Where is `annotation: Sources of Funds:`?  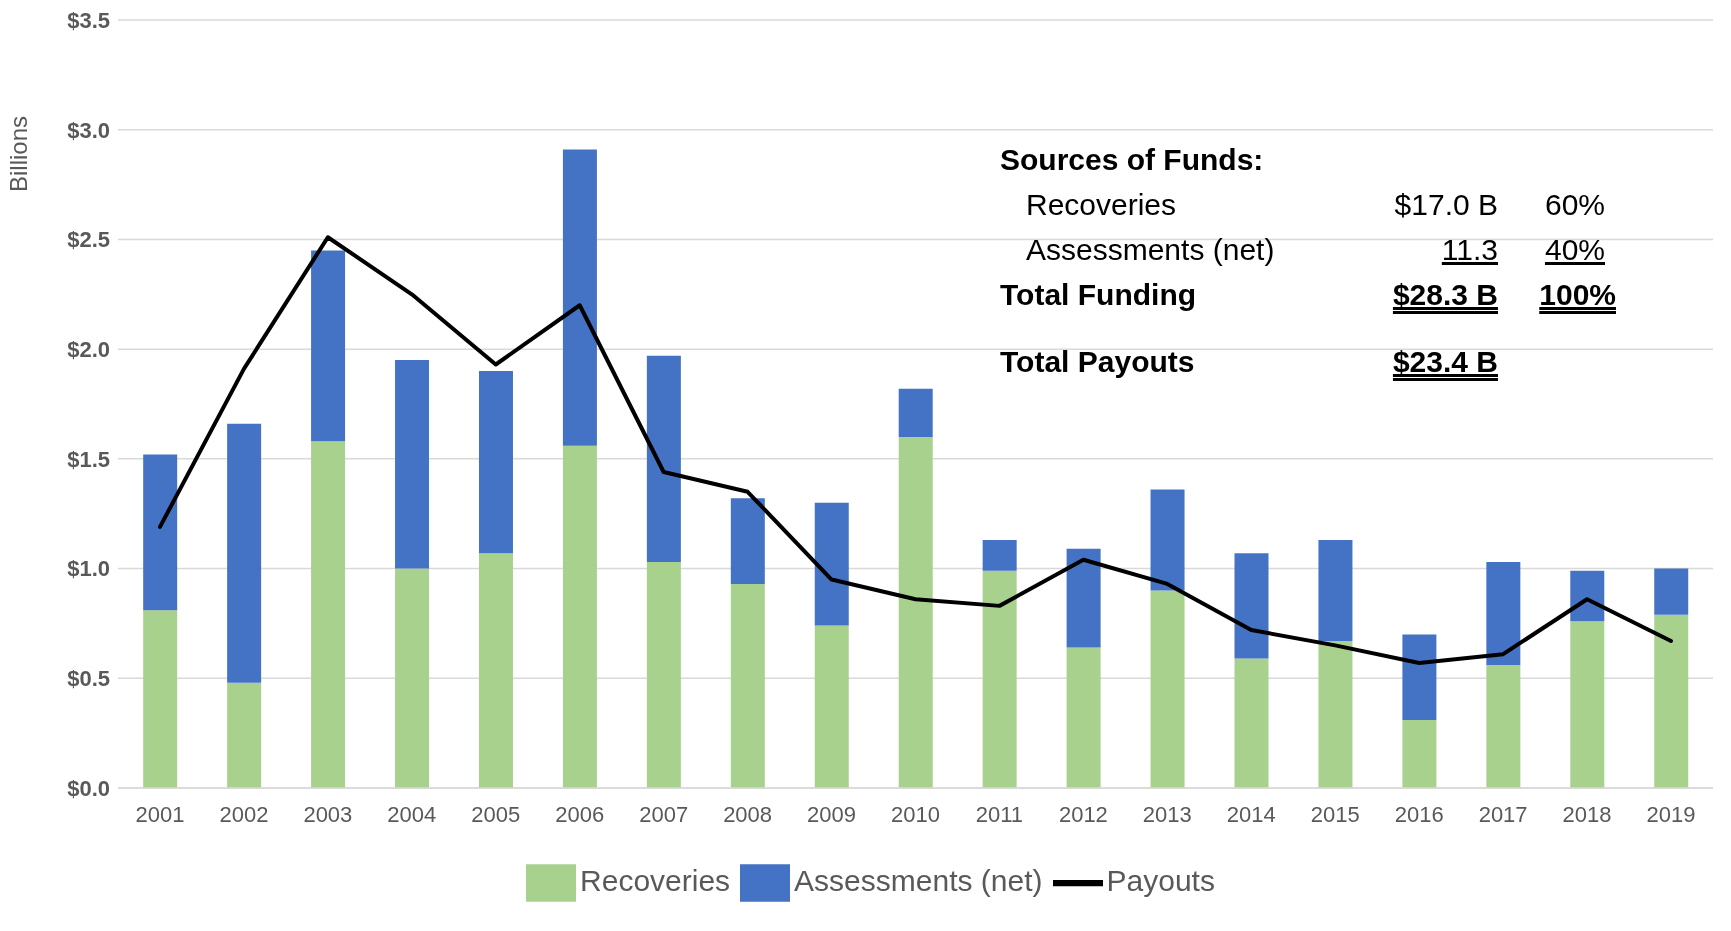 annotation: Sources of Funds: is located at coordinates (1132, 160).